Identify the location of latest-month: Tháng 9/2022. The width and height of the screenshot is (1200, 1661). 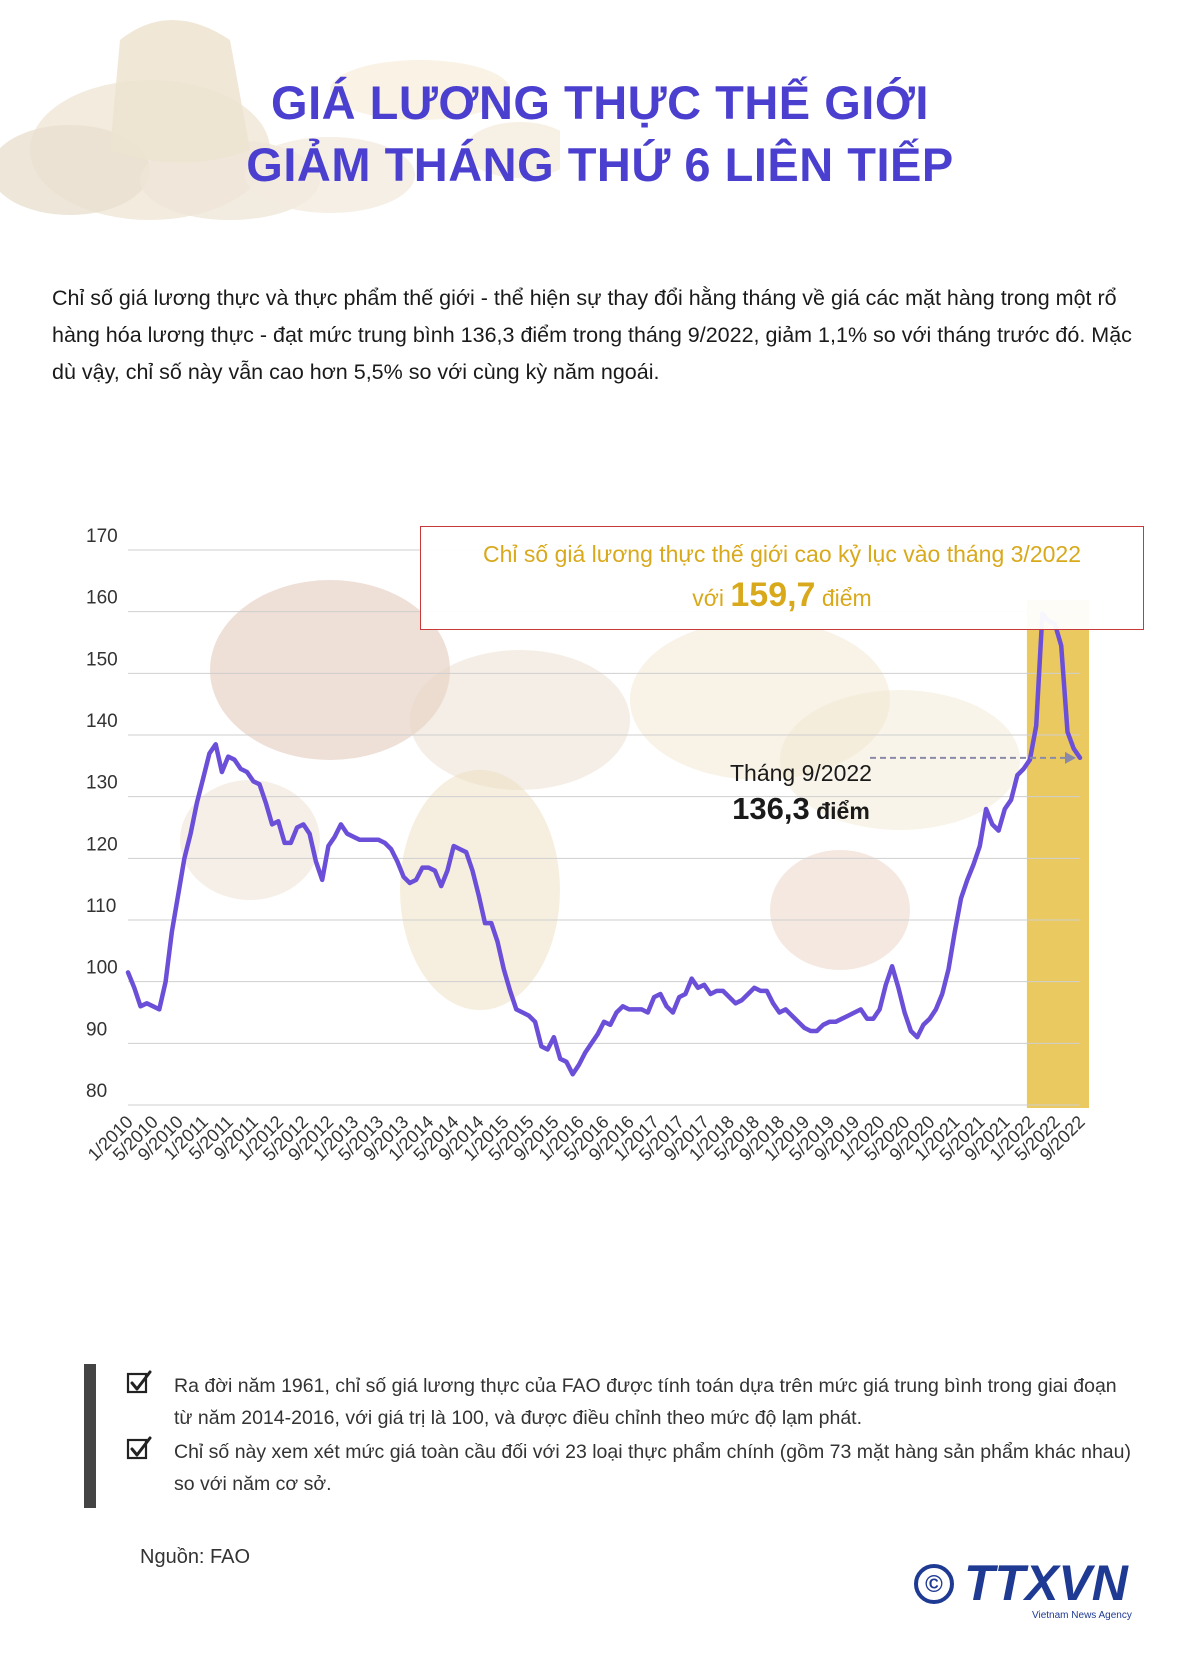
(801, 773).